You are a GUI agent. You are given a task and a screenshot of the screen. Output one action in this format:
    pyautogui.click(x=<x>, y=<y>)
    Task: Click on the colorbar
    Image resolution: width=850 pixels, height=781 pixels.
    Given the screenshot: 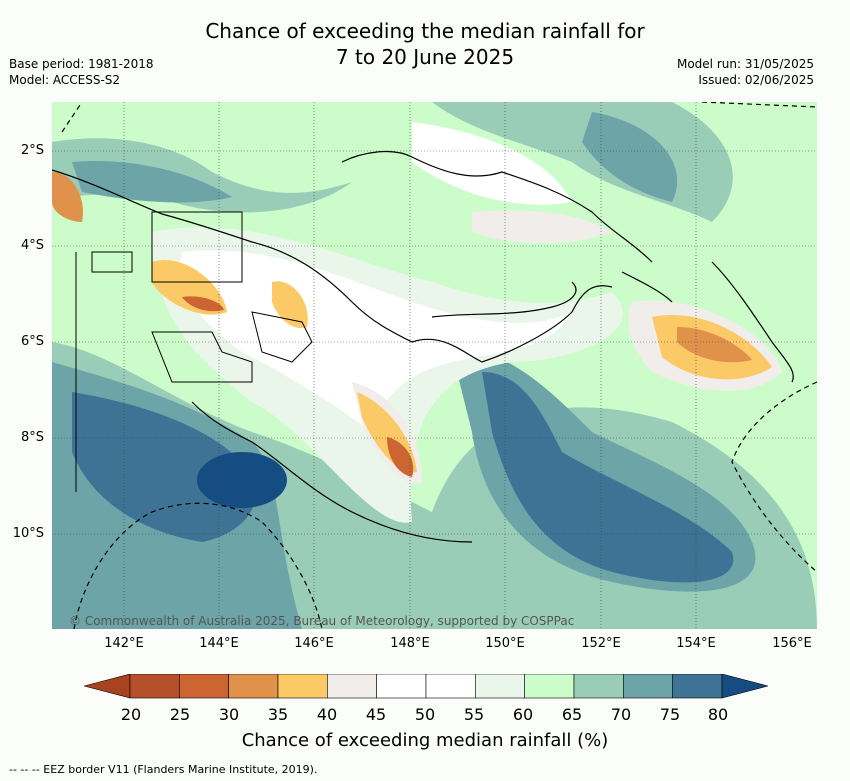 What is the action you would take?
    pyautogui.click(x=426, y=686)
    